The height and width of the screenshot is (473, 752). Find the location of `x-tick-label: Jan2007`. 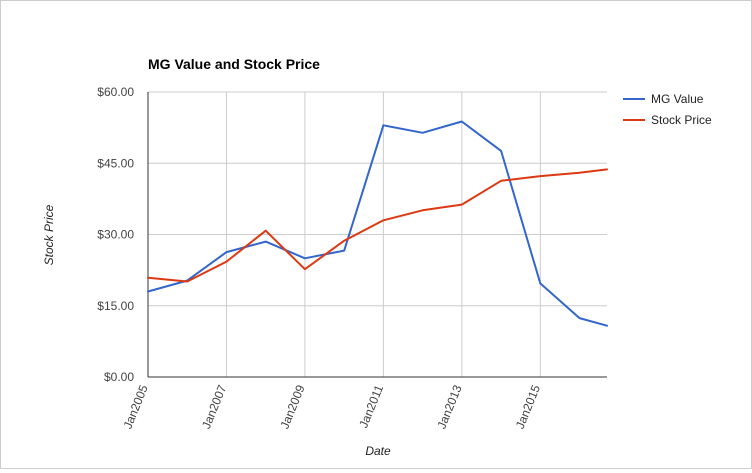

x-tick-label: Jan2007 is located at coordinates (214, 407).